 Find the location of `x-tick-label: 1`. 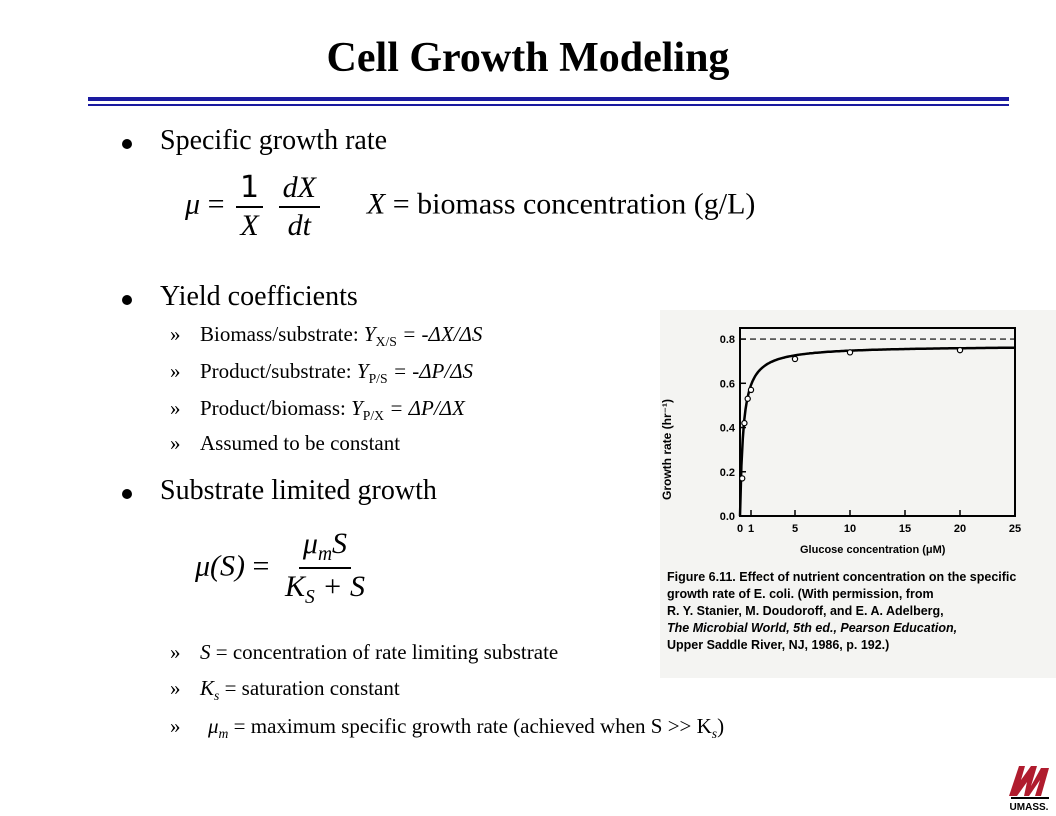

x-tick-label: 1 is located at coordinates (751, 529).